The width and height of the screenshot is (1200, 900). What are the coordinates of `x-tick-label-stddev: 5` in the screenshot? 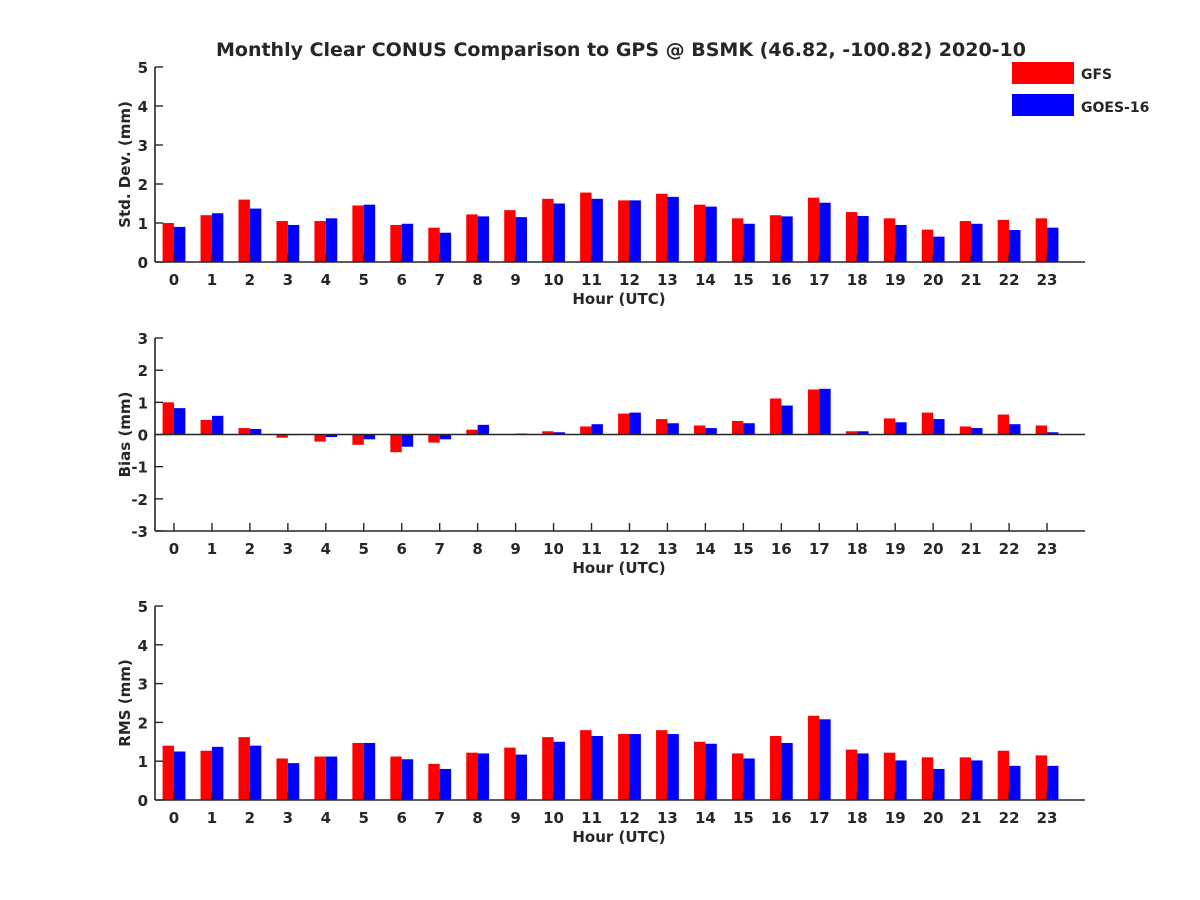 It's located at (364, 280).